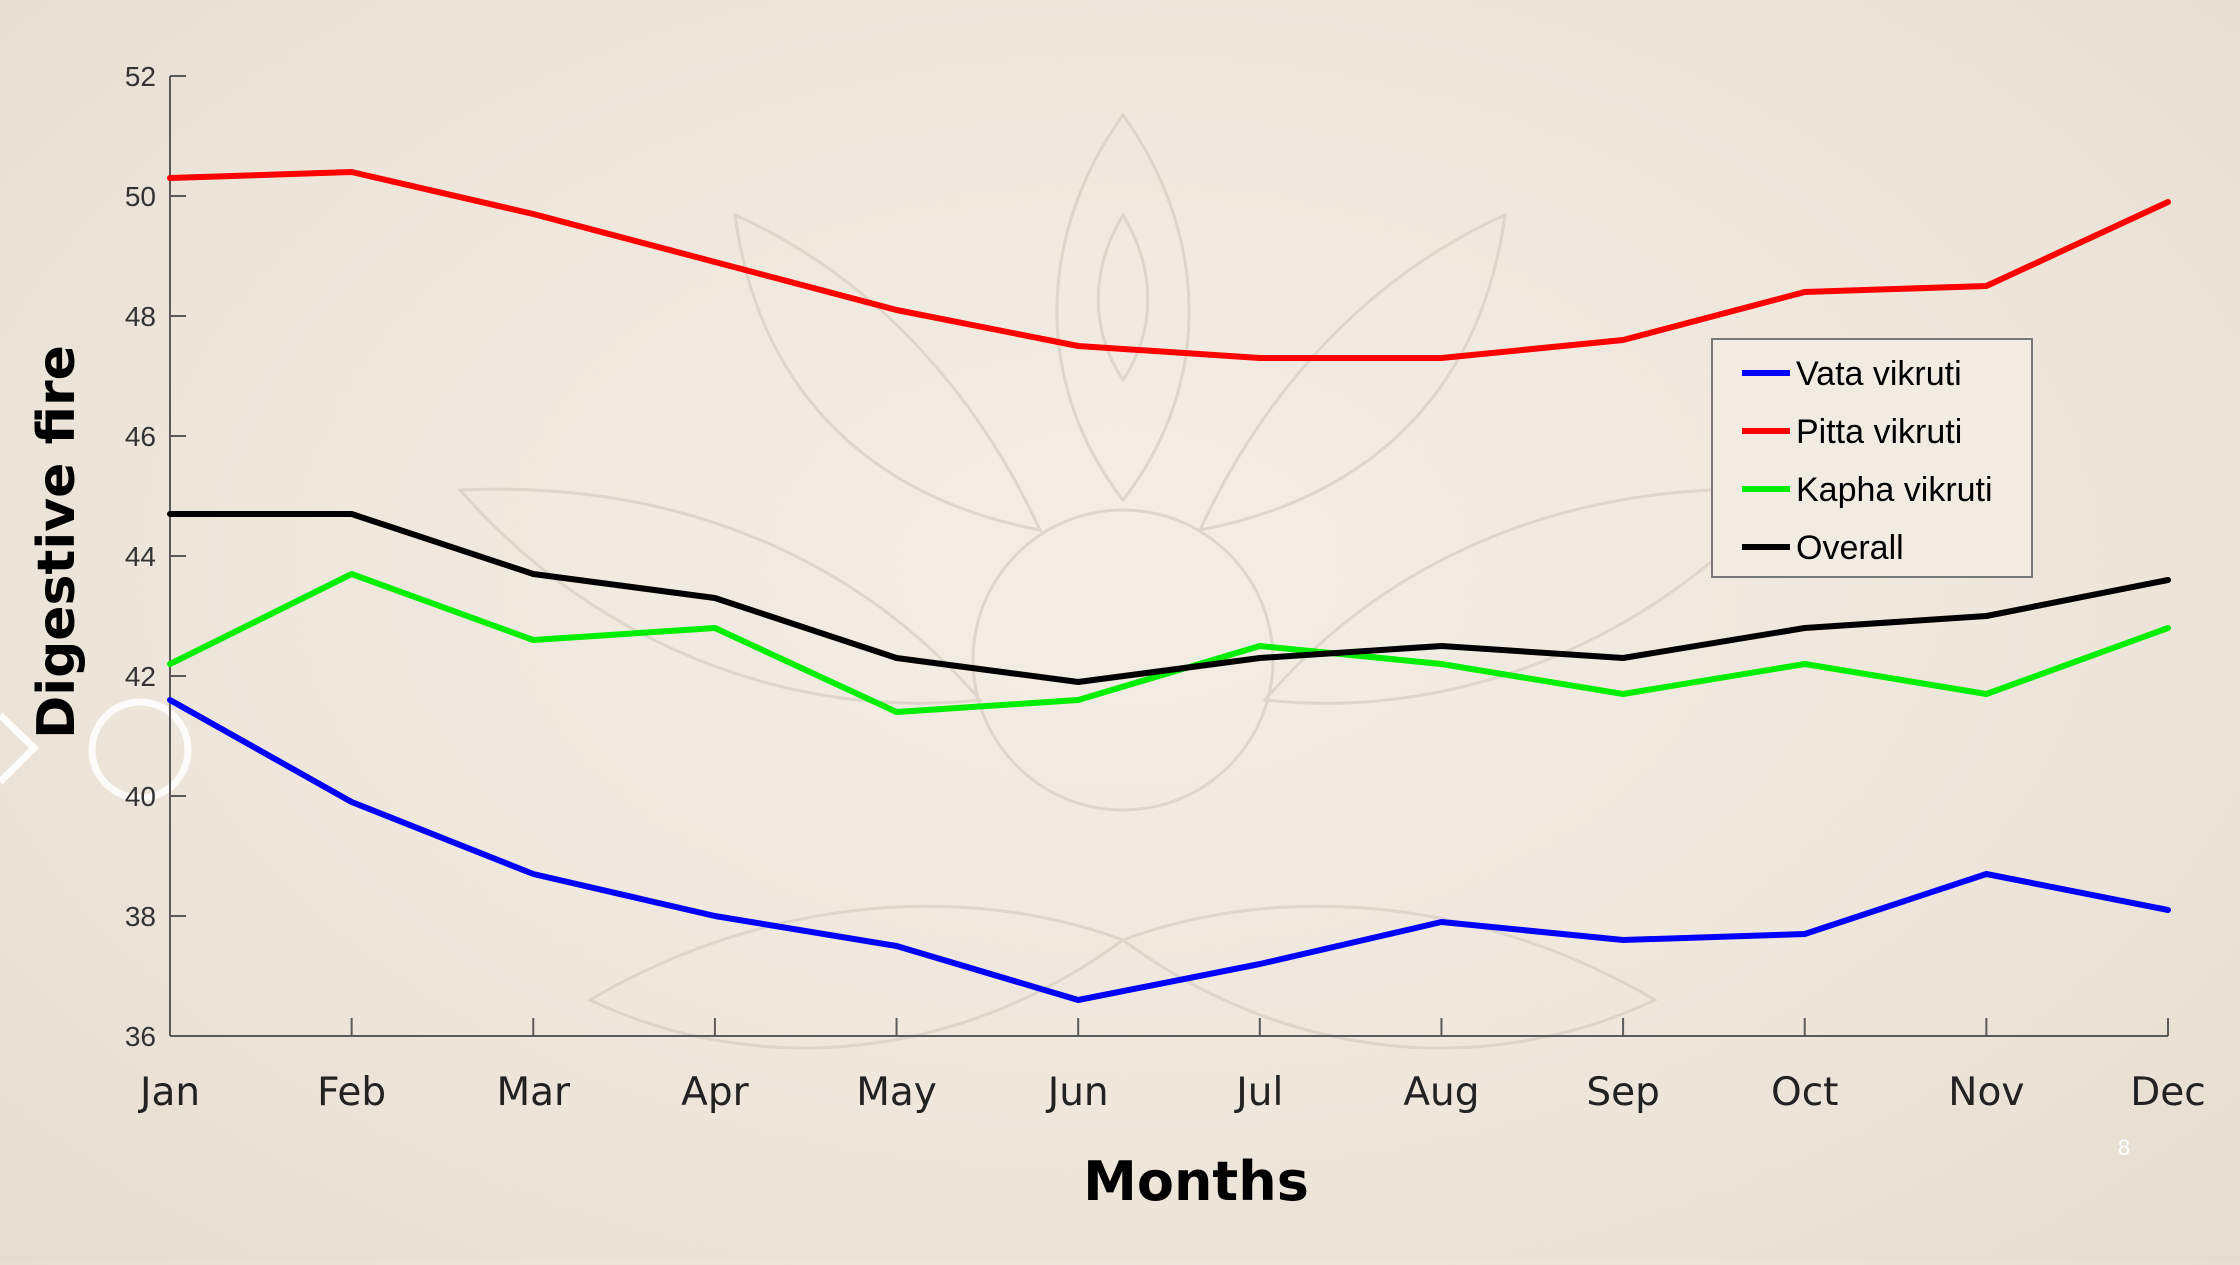 The image size is (2240, 1265). I want to click on x-tick-label: Aug, so click(1441, 1092).